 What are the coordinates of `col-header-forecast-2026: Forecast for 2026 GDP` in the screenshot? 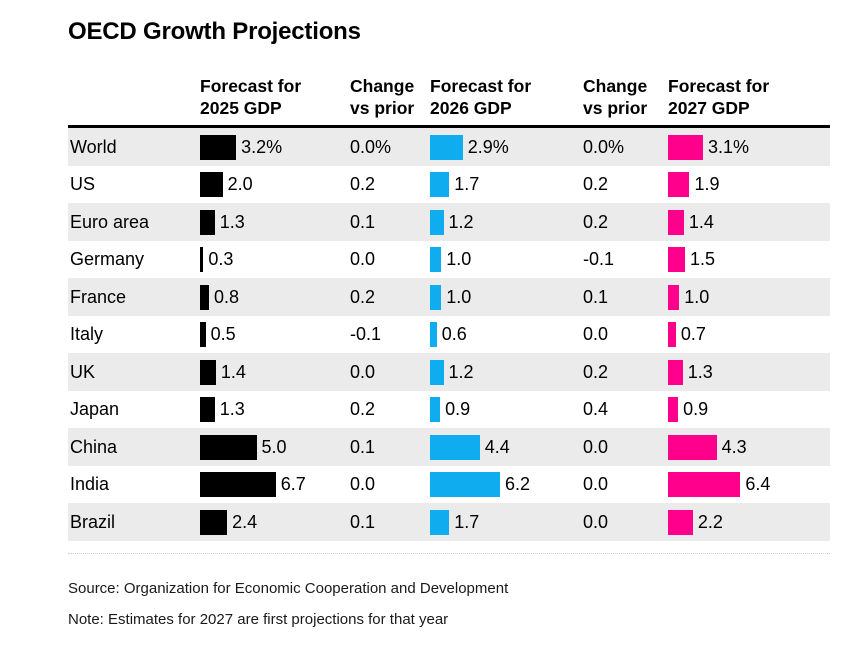 It's located at (481, 97).